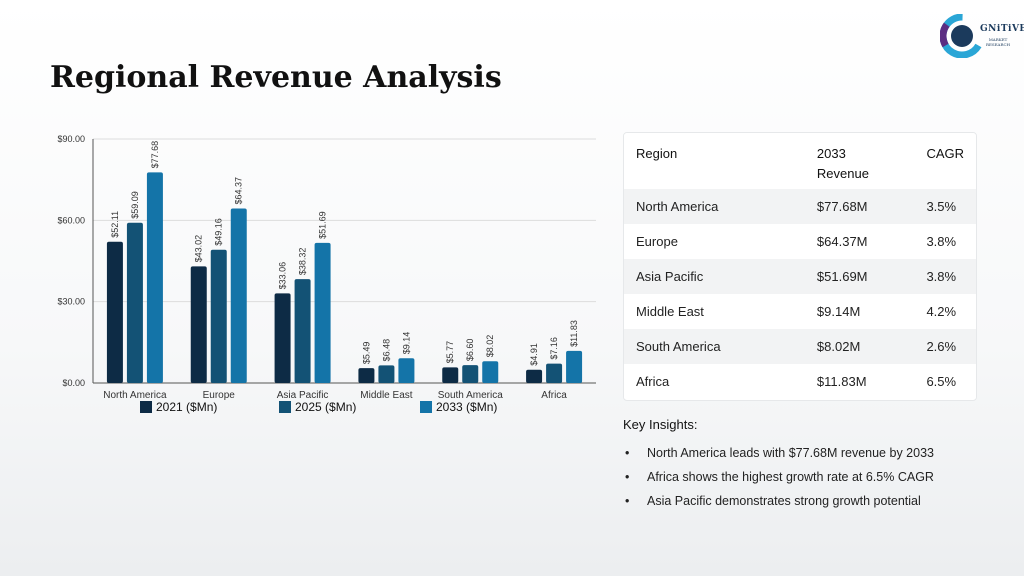  I want to click on data-label: $51.69, so click(323, 225).